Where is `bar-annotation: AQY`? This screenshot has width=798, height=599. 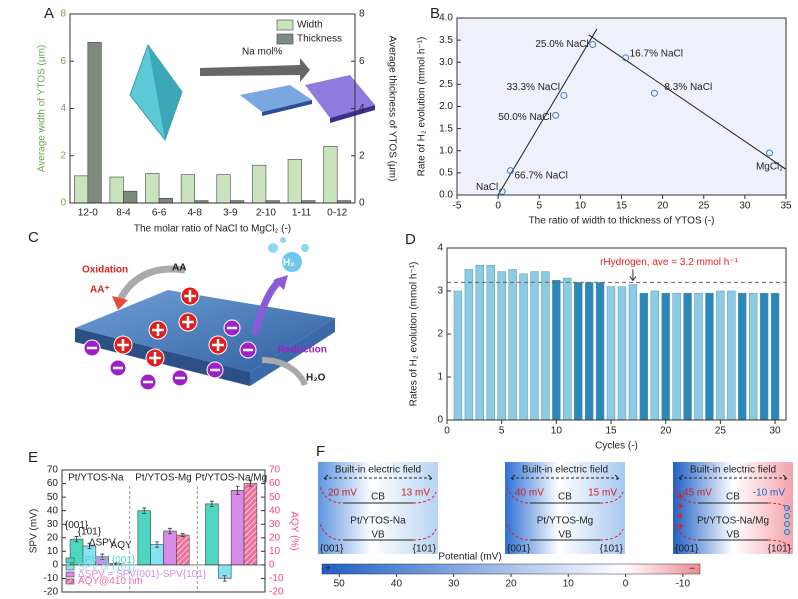 bar-annotation: AQY is located at coordinates (121, 545).